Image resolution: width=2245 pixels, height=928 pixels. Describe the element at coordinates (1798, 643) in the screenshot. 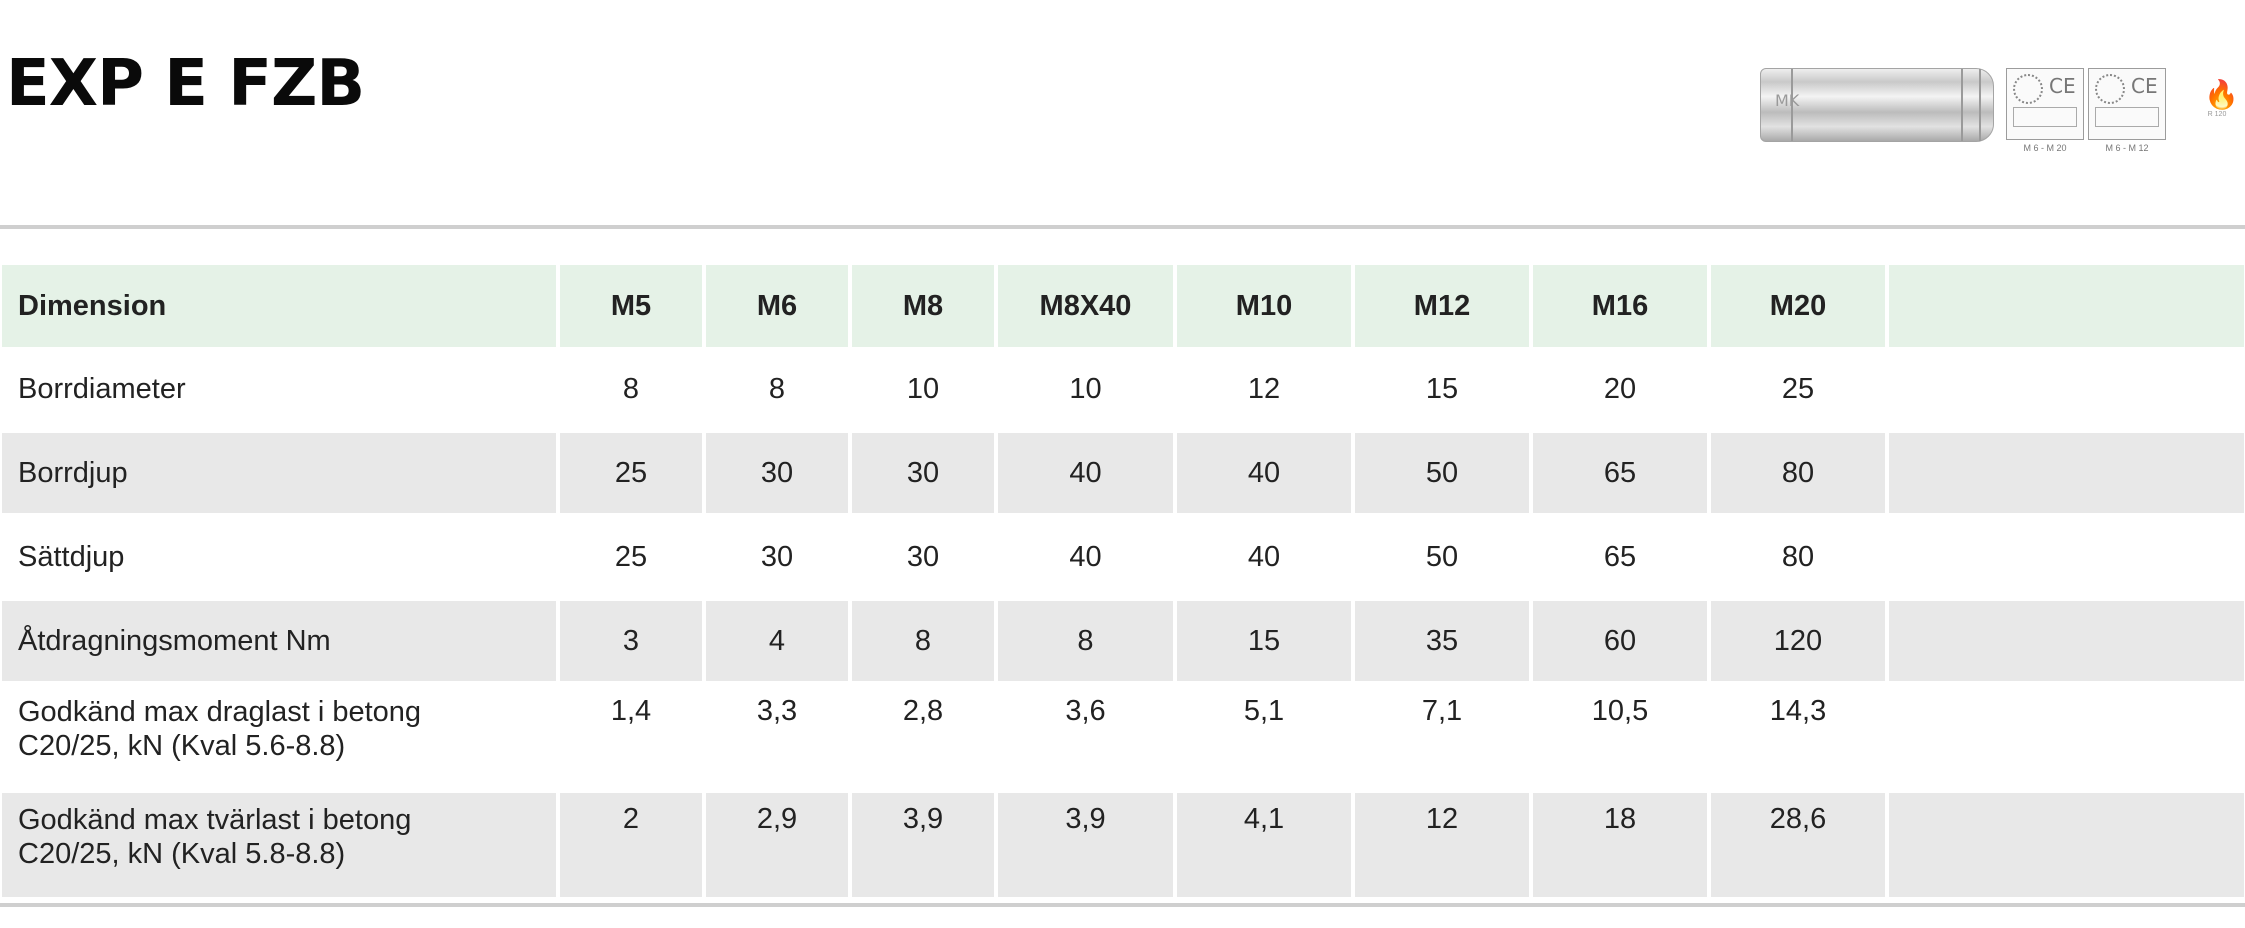

I see `table-cell: 120` at that location.